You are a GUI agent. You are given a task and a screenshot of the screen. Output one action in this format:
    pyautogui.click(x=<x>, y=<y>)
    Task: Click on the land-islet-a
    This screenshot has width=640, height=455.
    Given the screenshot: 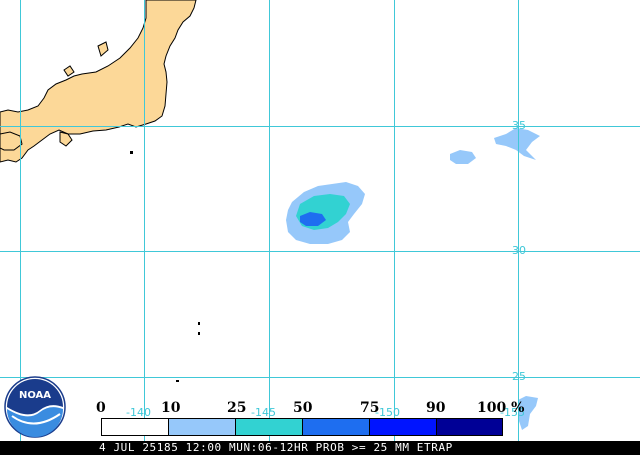 What is the action you would take?
    pyautogui.click(x=69, y=71)
    